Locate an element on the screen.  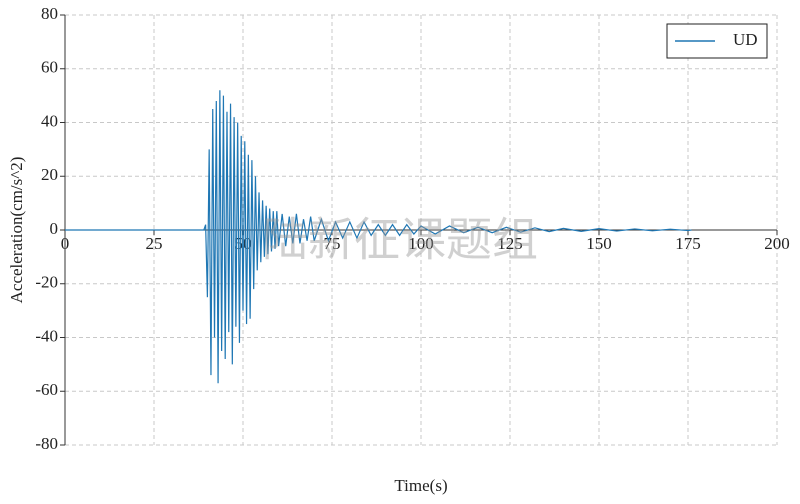
legend: UD is located at coordinates (717, 41).